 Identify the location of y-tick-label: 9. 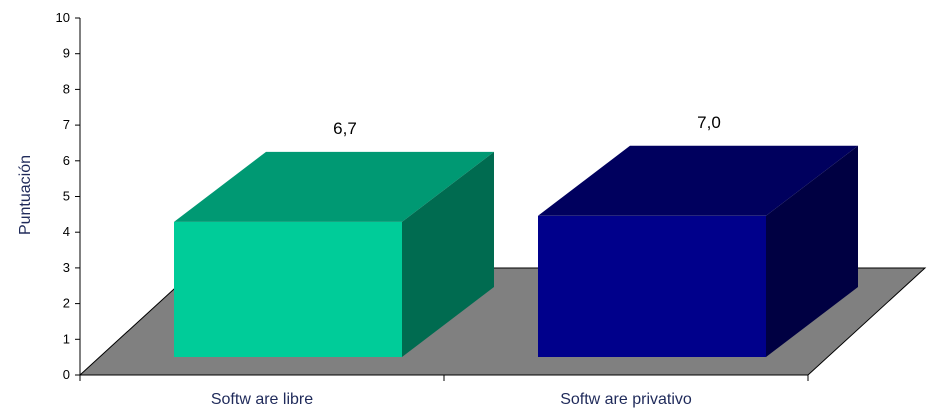
(66, 53).